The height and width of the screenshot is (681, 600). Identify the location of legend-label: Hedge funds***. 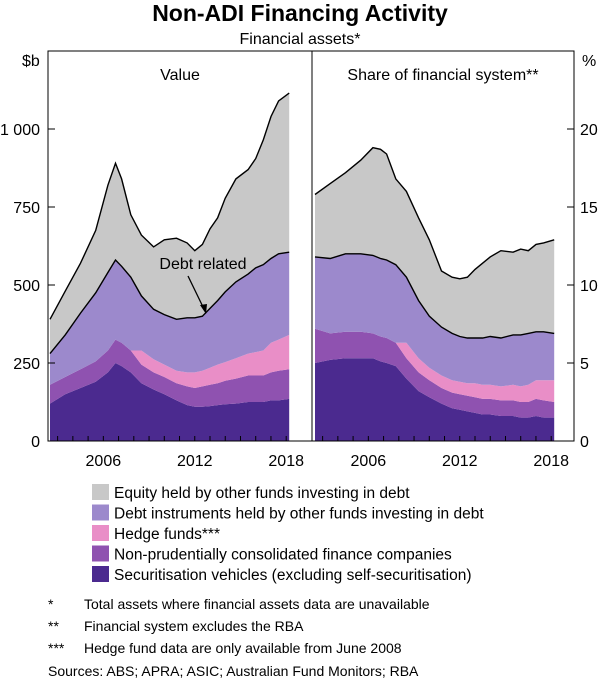
(167, 534).